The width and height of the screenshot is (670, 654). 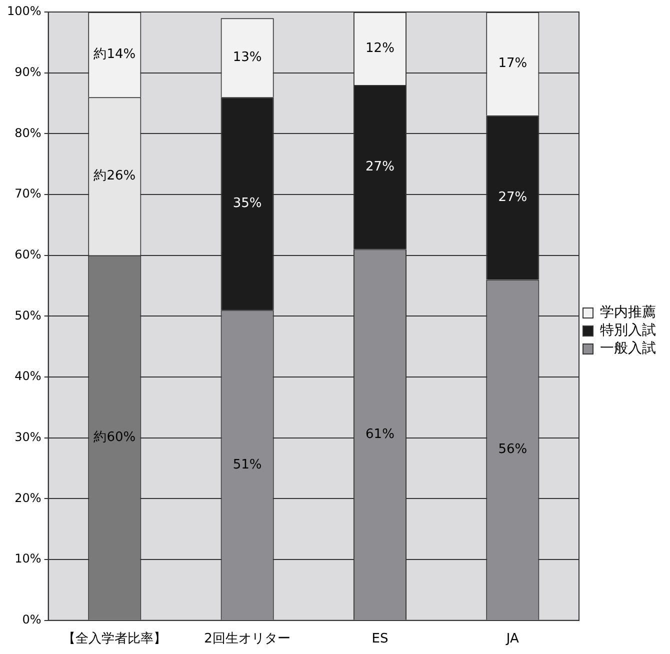 What do you see at coordinates (247, 464) in the screenshot?
I see `data-label: 51%` at bounding box center [247, 464].